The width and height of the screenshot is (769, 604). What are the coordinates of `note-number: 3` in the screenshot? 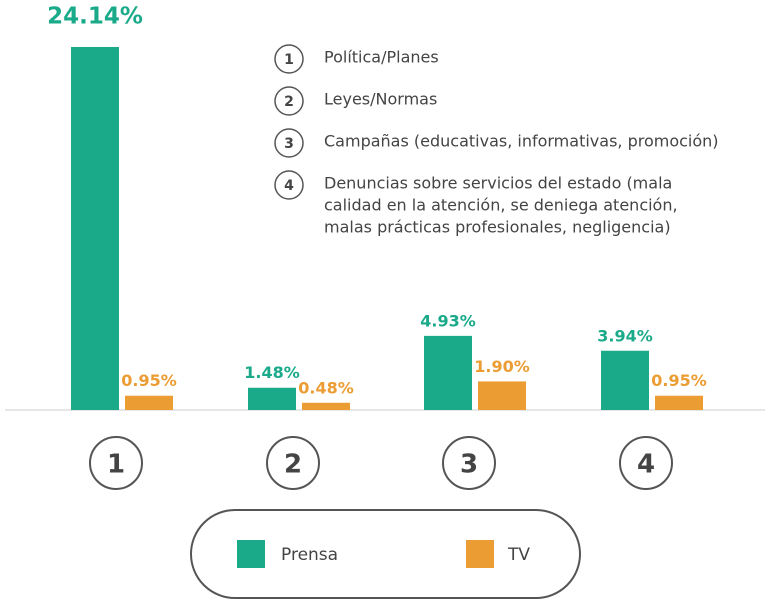 It's located at (289, 144).